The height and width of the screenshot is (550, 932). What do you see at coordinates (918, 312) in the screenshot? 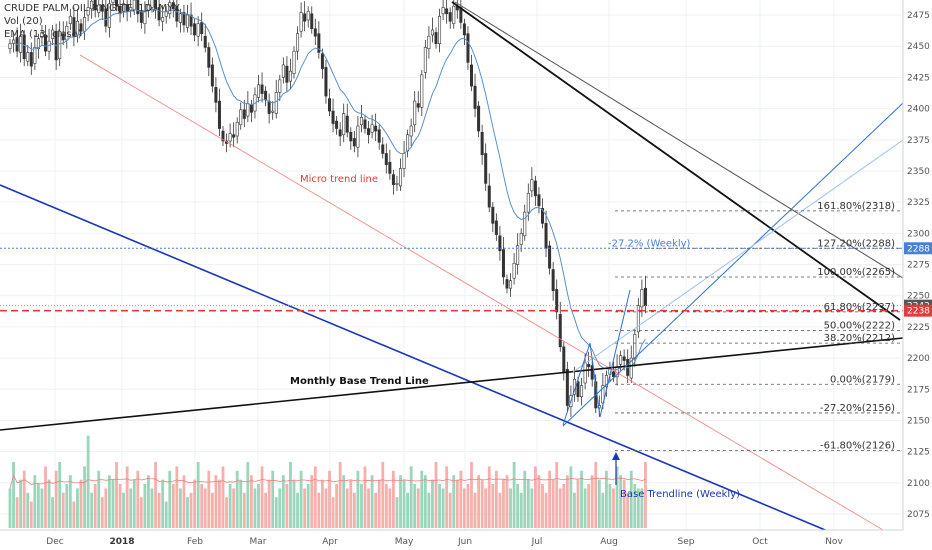
I see `price-label-value: 2238` at bounding box center [918, 312].